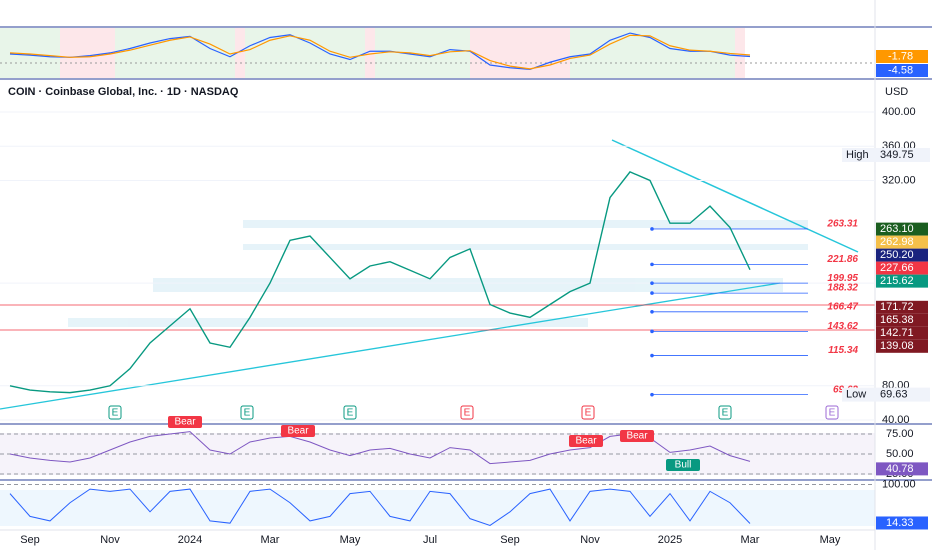 The width and height of the screenshot is (932, 550). I want to click on high-label: High, so click(857, 155).